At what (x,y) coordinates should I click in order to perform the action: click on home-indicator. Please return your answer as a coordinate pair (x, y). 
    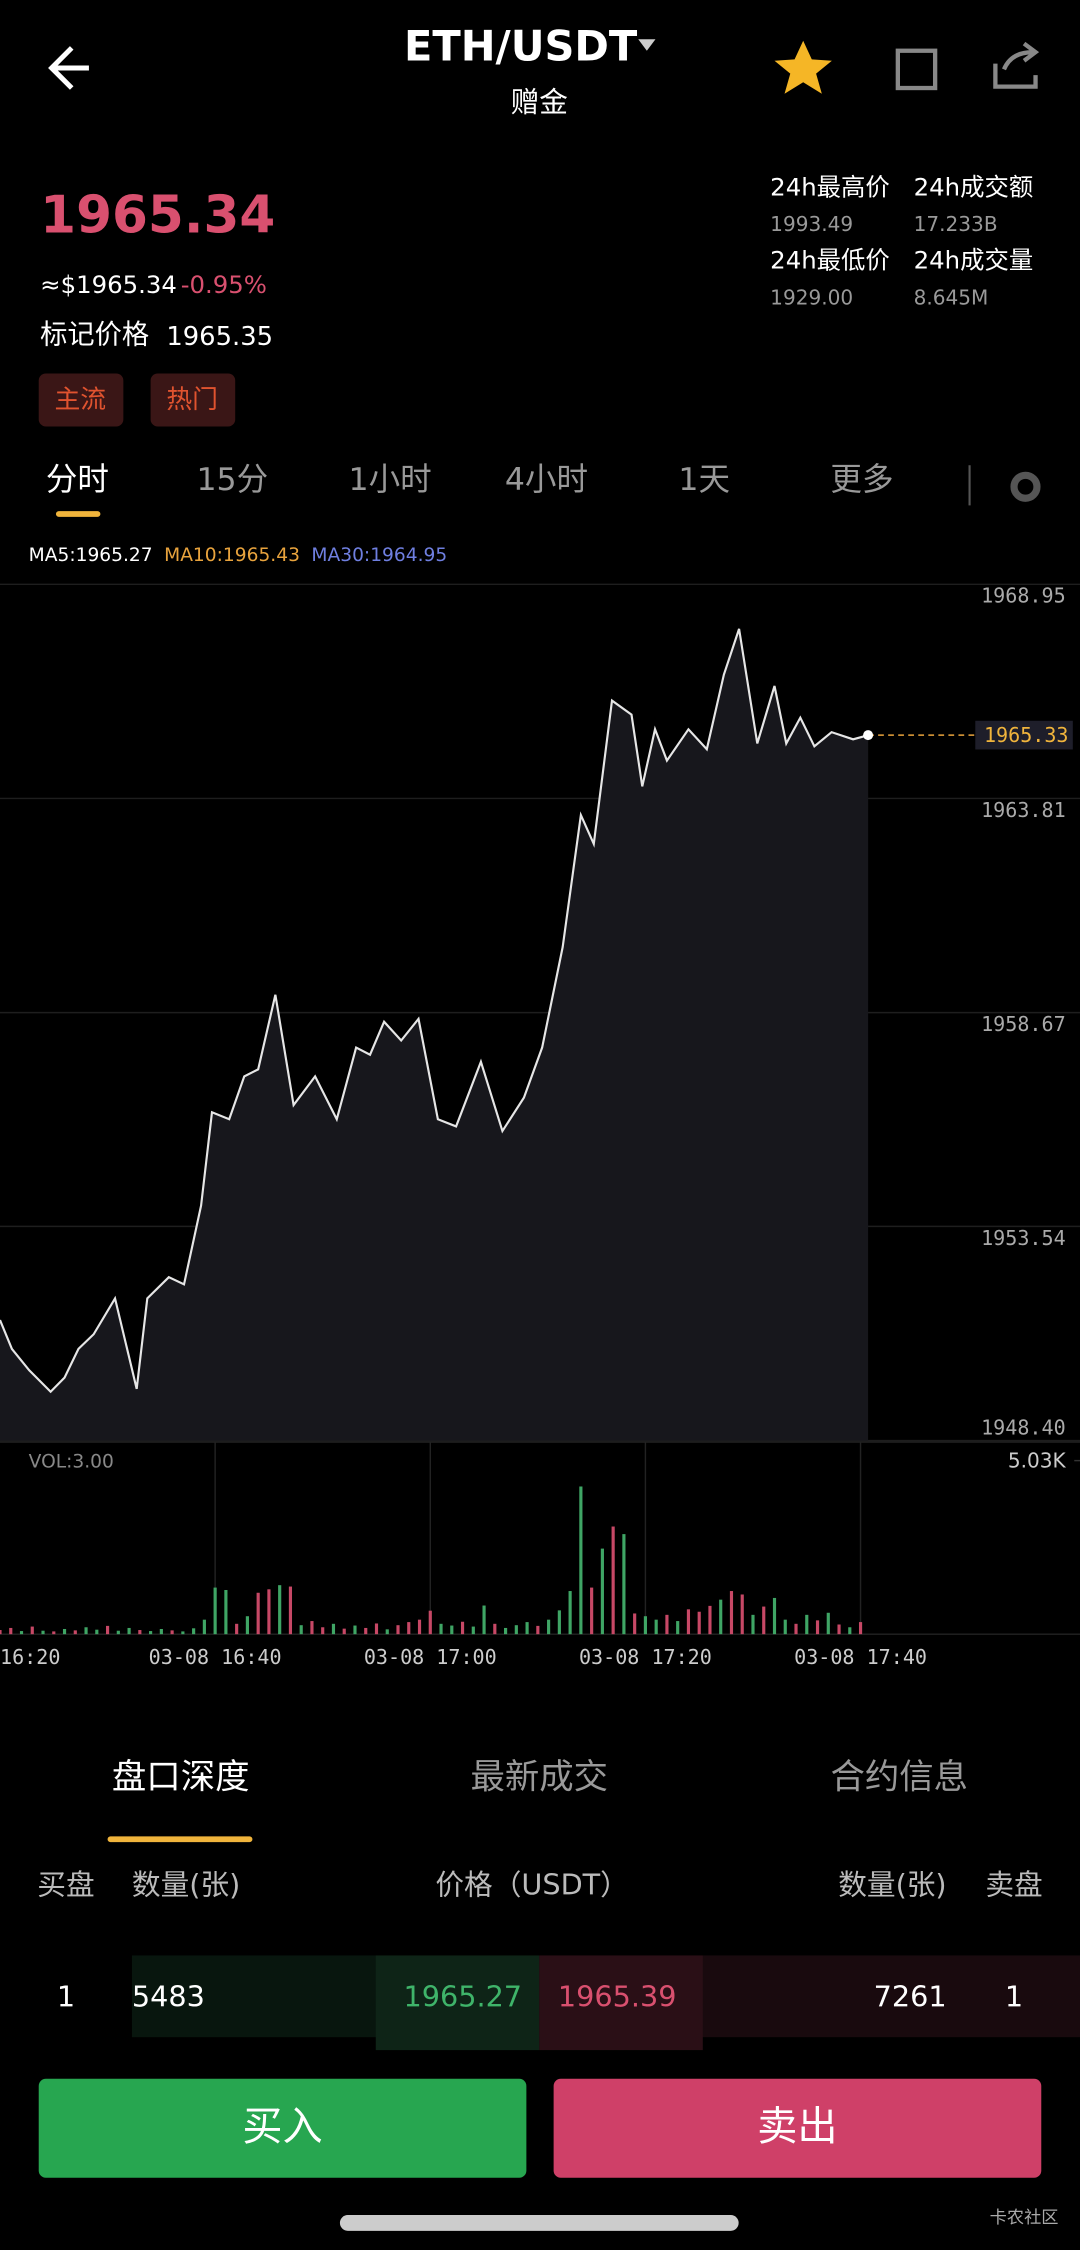
    Looking at the image, I should click on (539, 2223).